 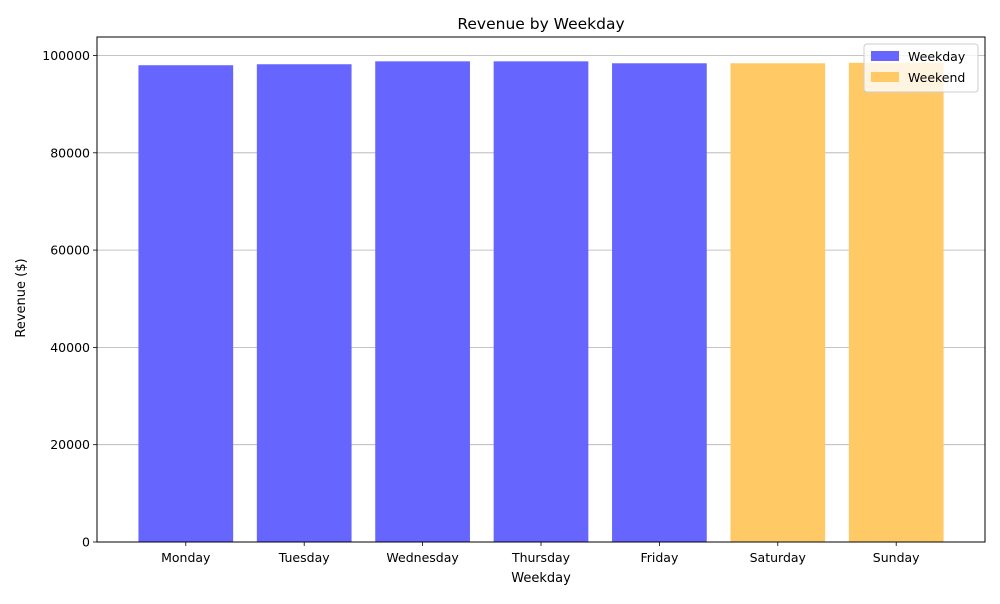 What do you see at coordinates (186, 304) in the screenshot?
I see `bar-monday` at bounding box center [186, 304].